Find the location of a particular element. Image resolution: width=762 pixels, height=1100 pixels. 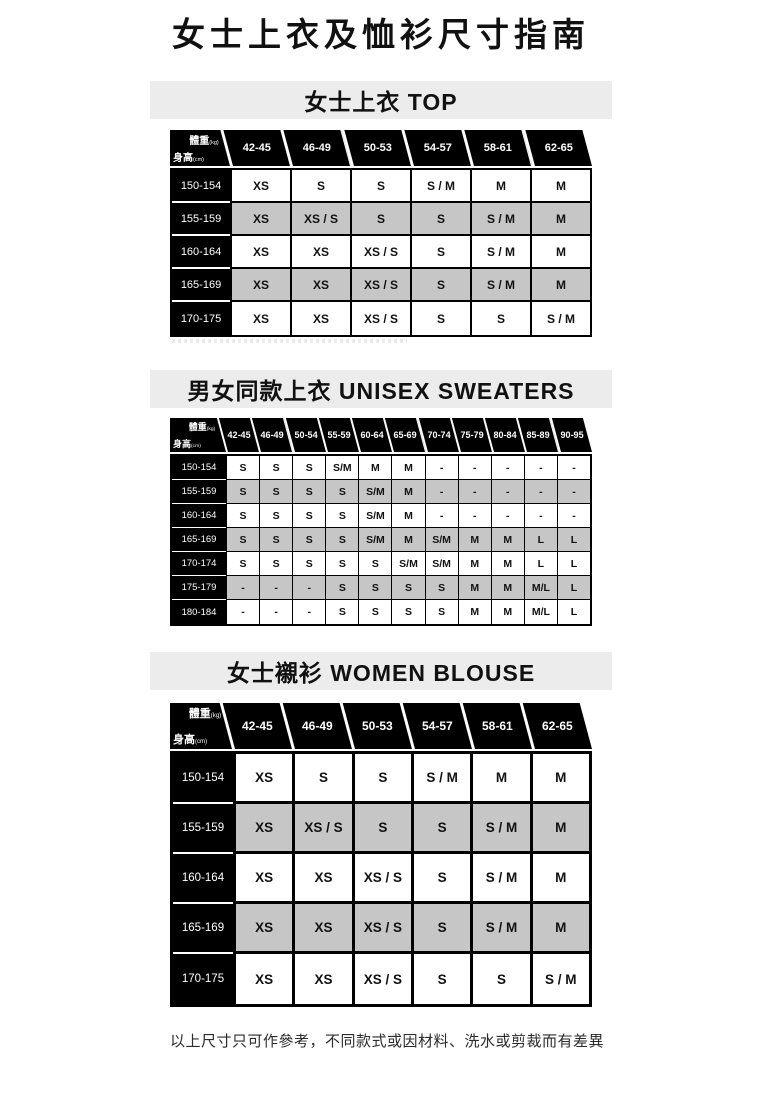

row-label-height-range: 170-174 is located at coordinates (199, 564).